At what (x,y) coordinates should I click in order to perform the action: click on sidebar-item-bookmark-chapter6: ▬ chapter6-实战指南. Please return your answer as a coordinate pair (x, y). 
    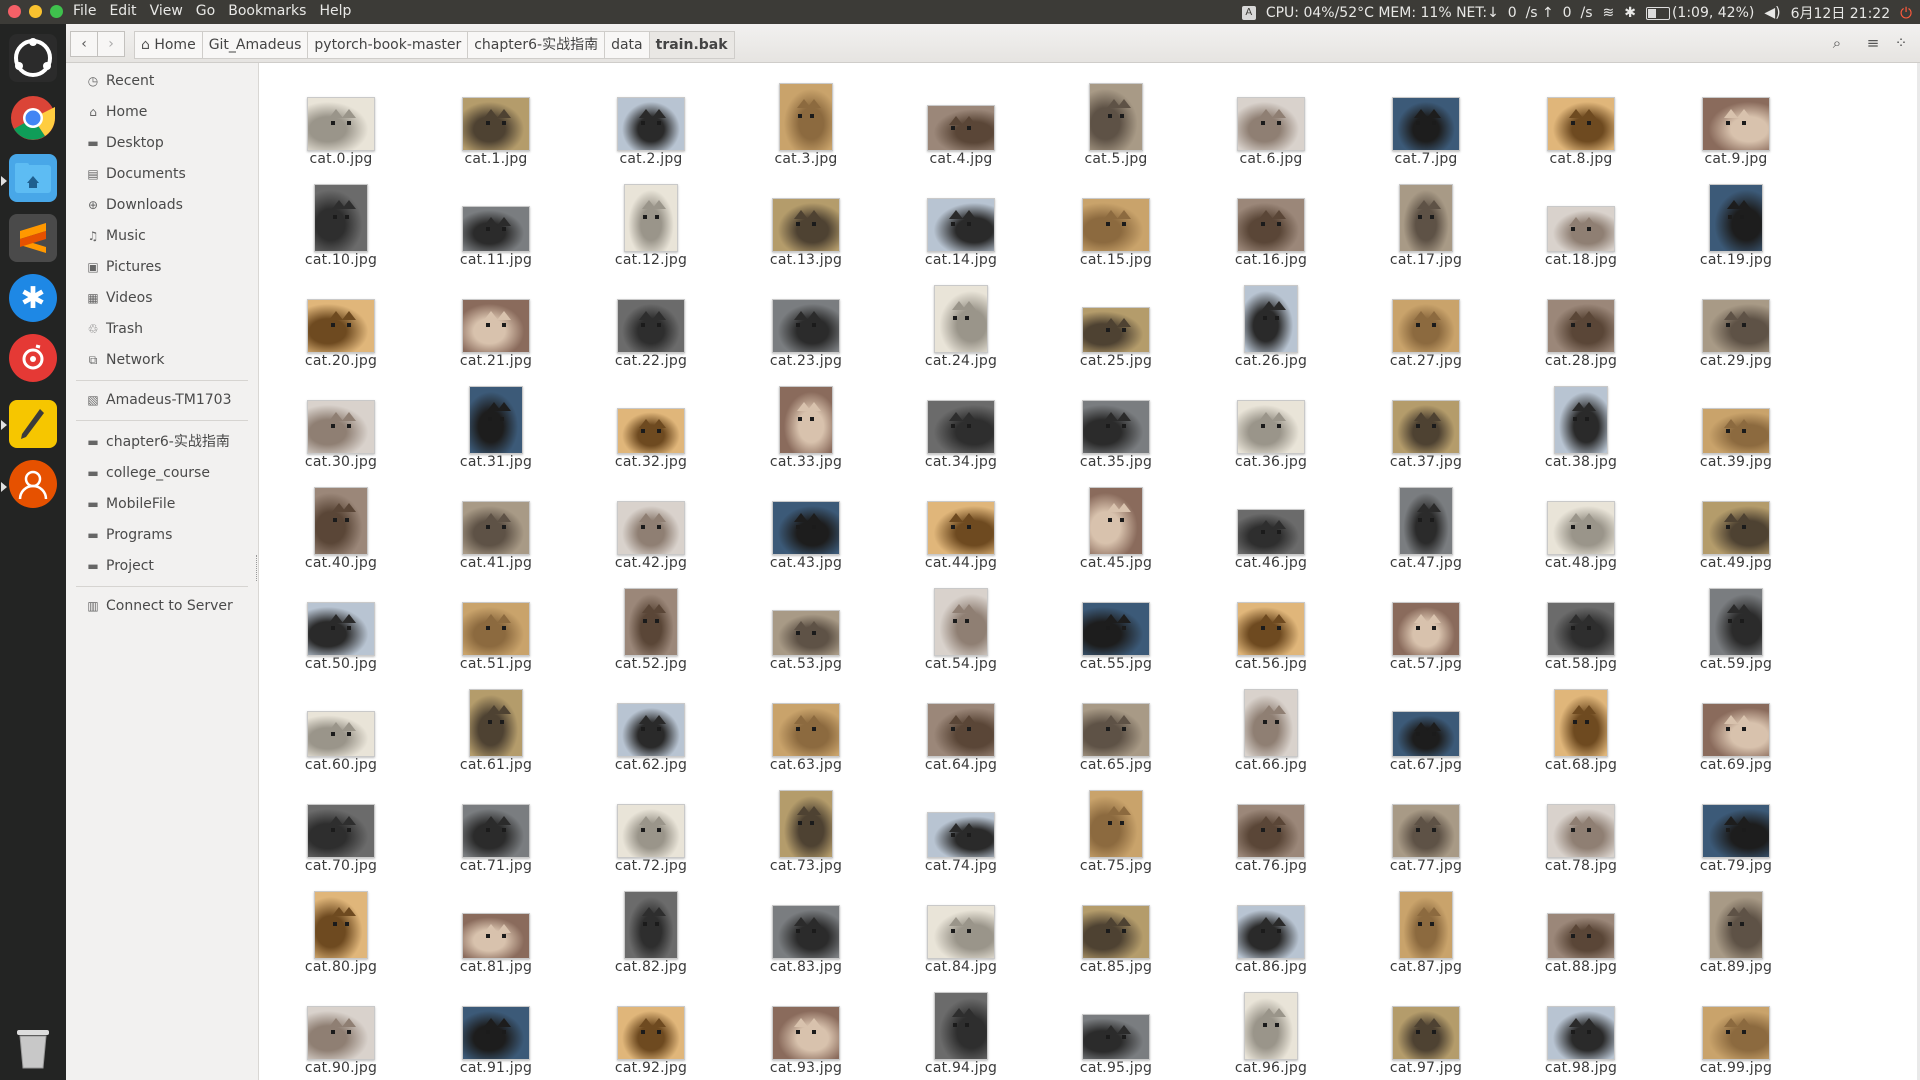
    Looking at the image, I should click on (158, 442).